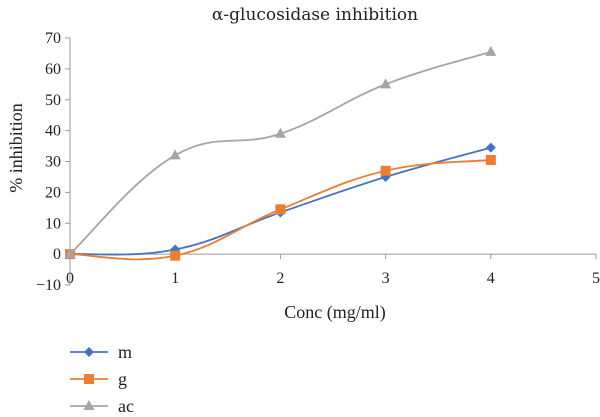  I want to click on x-tick-label: 1, so click(175, 278).